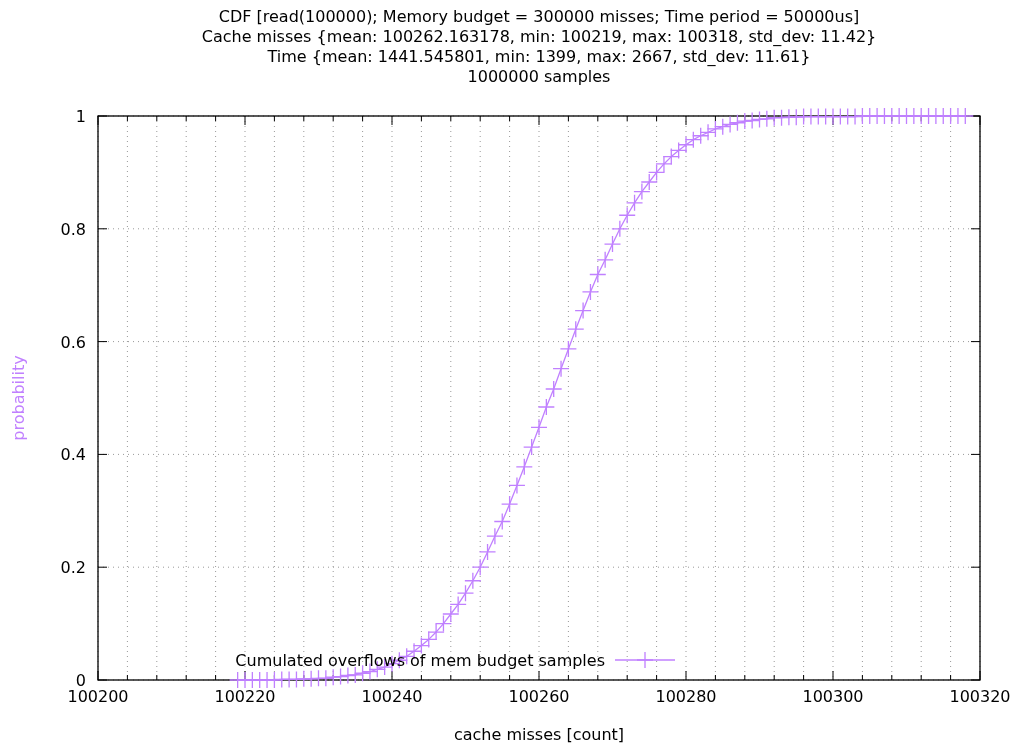 The height and width of the screenshot is (746, 1026). What do you see at coordinates (686, 696) in the screenshot?
I see `x-tick-label: 100280` at bounding box center [686, 696].